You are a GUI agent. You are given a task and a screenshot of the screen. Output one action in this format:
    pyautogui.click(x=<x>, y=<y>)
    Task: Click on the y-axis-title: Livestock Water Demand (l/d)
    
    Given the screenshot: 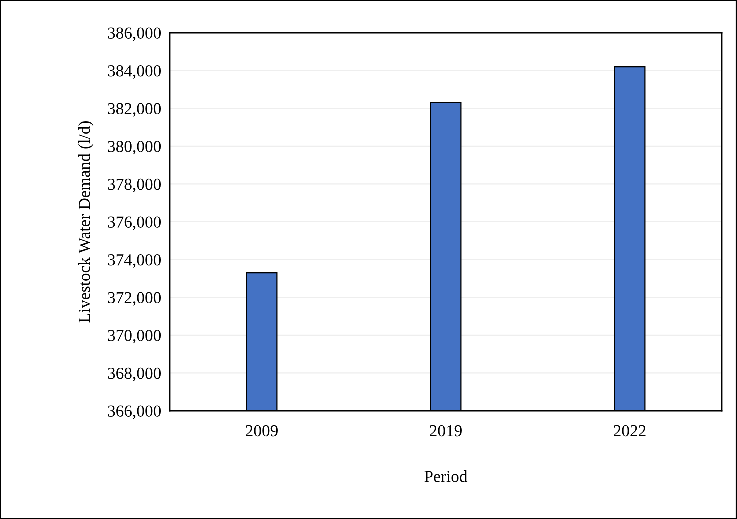 What is the action you would take?
    pyautogui.click(x=86, y=222)
    